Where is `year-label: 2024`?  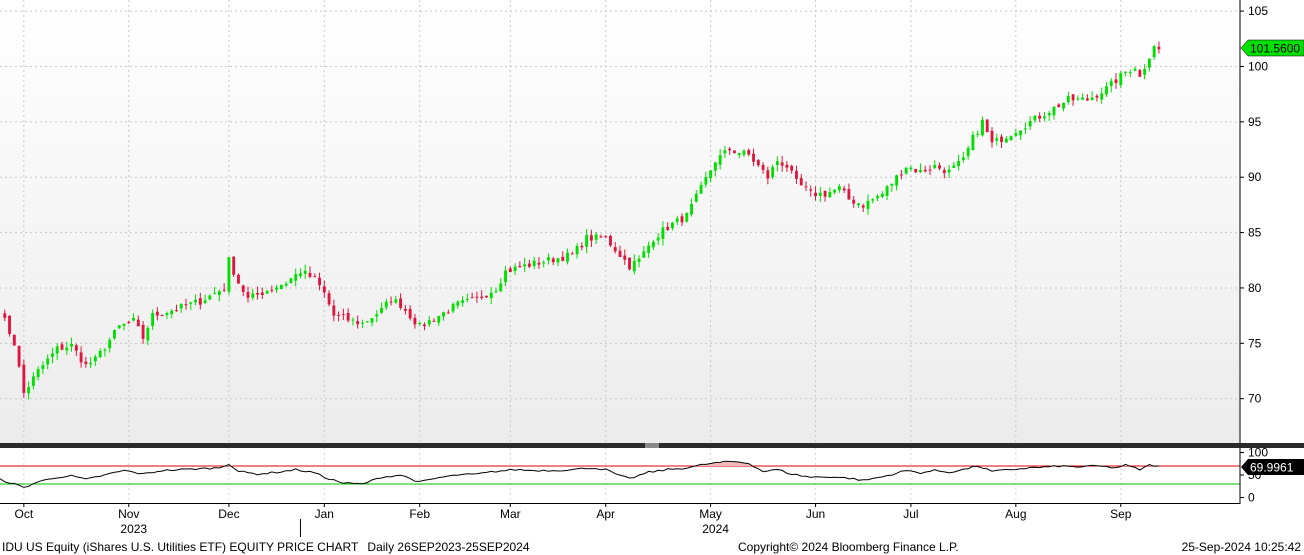 year-label: 2024 is located at coordinates (715, 529).